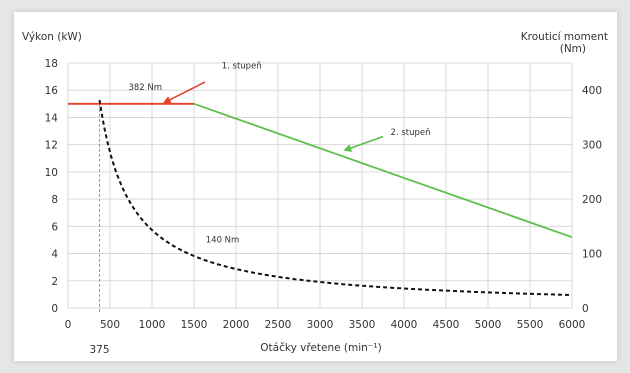 The width and height of the screenshot is (630, 373). What do you see at coordinates (145, 88) in the screenshot?
I see `annotation-label: 382 Nm` at bounding box center [145, 88].